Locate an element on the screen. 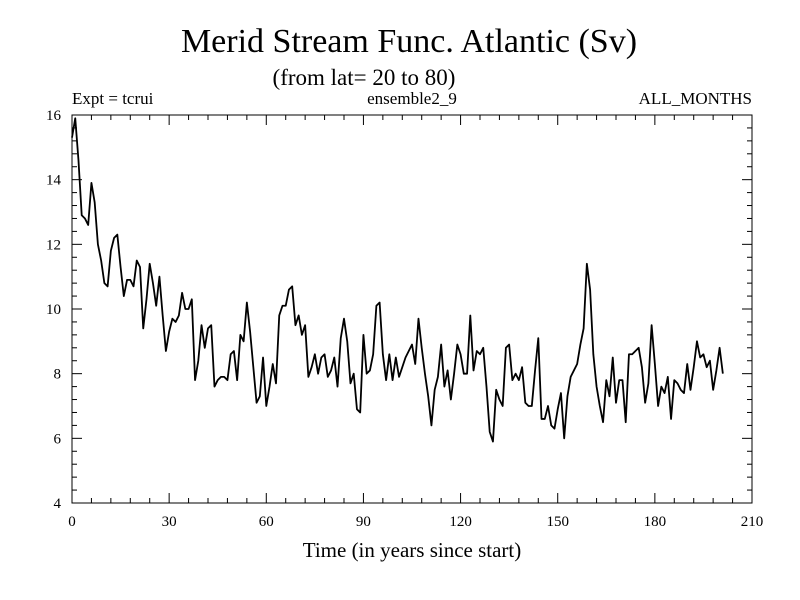 The height and width of the screenshot is (600, 800). x-tick-label: 90 is located at coordinates (363, 522).